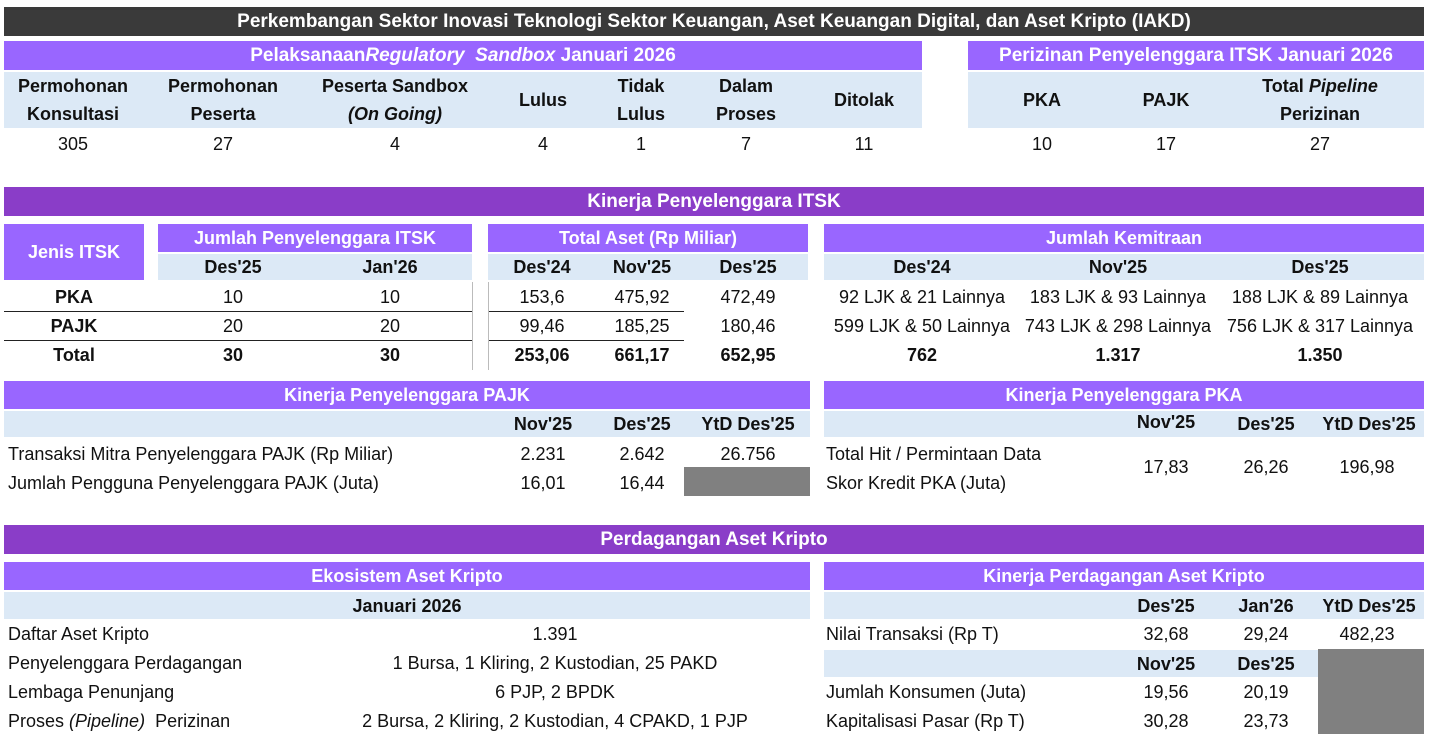 The image size is (1432, 744). Describe the element at coordinates (542, 326) in the screenshot. I see `itsk-aset-value: 99,46` at that location.